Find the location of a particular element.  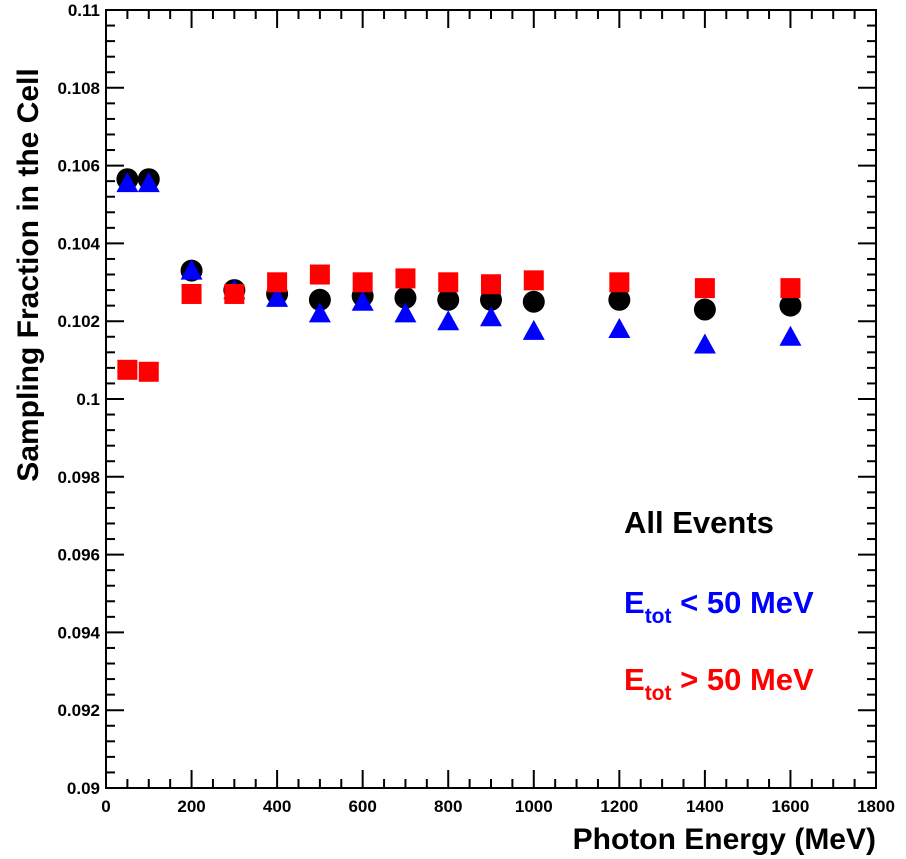

y-tick-label: 0.092 is located at coordinates (78, 710).